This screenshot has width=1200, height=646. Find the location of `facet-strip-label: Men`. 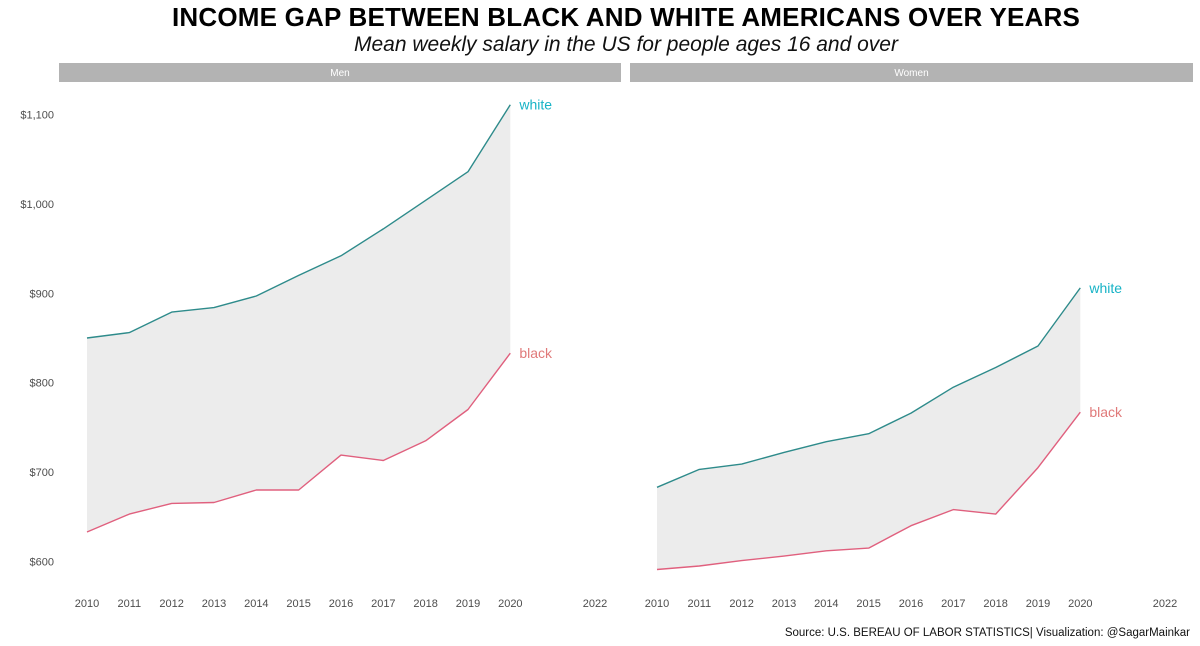

facet-strip-label: Men is located at coordinates (339, 73).